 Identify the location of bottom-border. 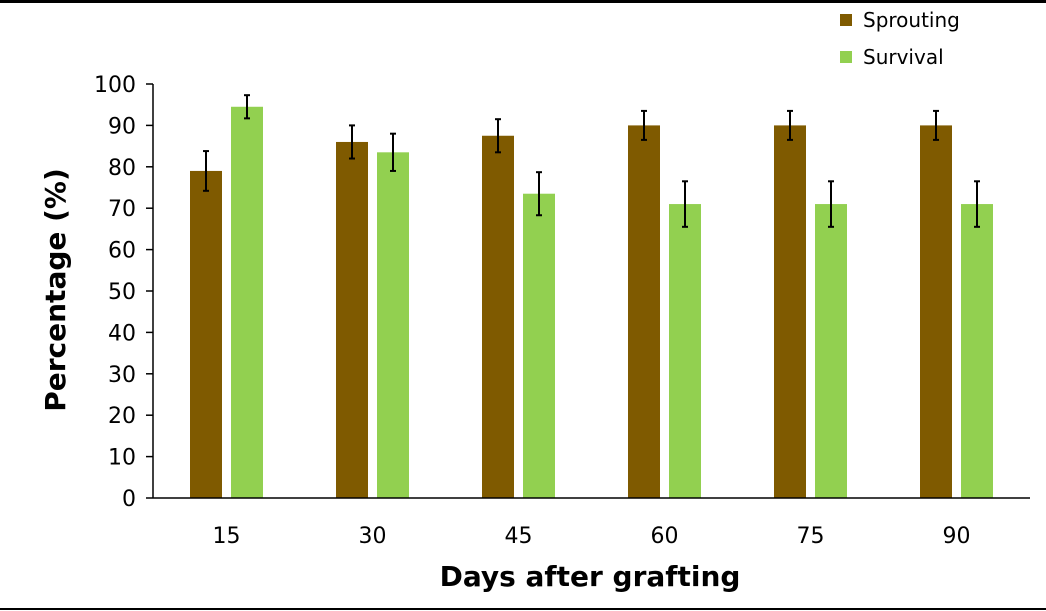
(523, 609).